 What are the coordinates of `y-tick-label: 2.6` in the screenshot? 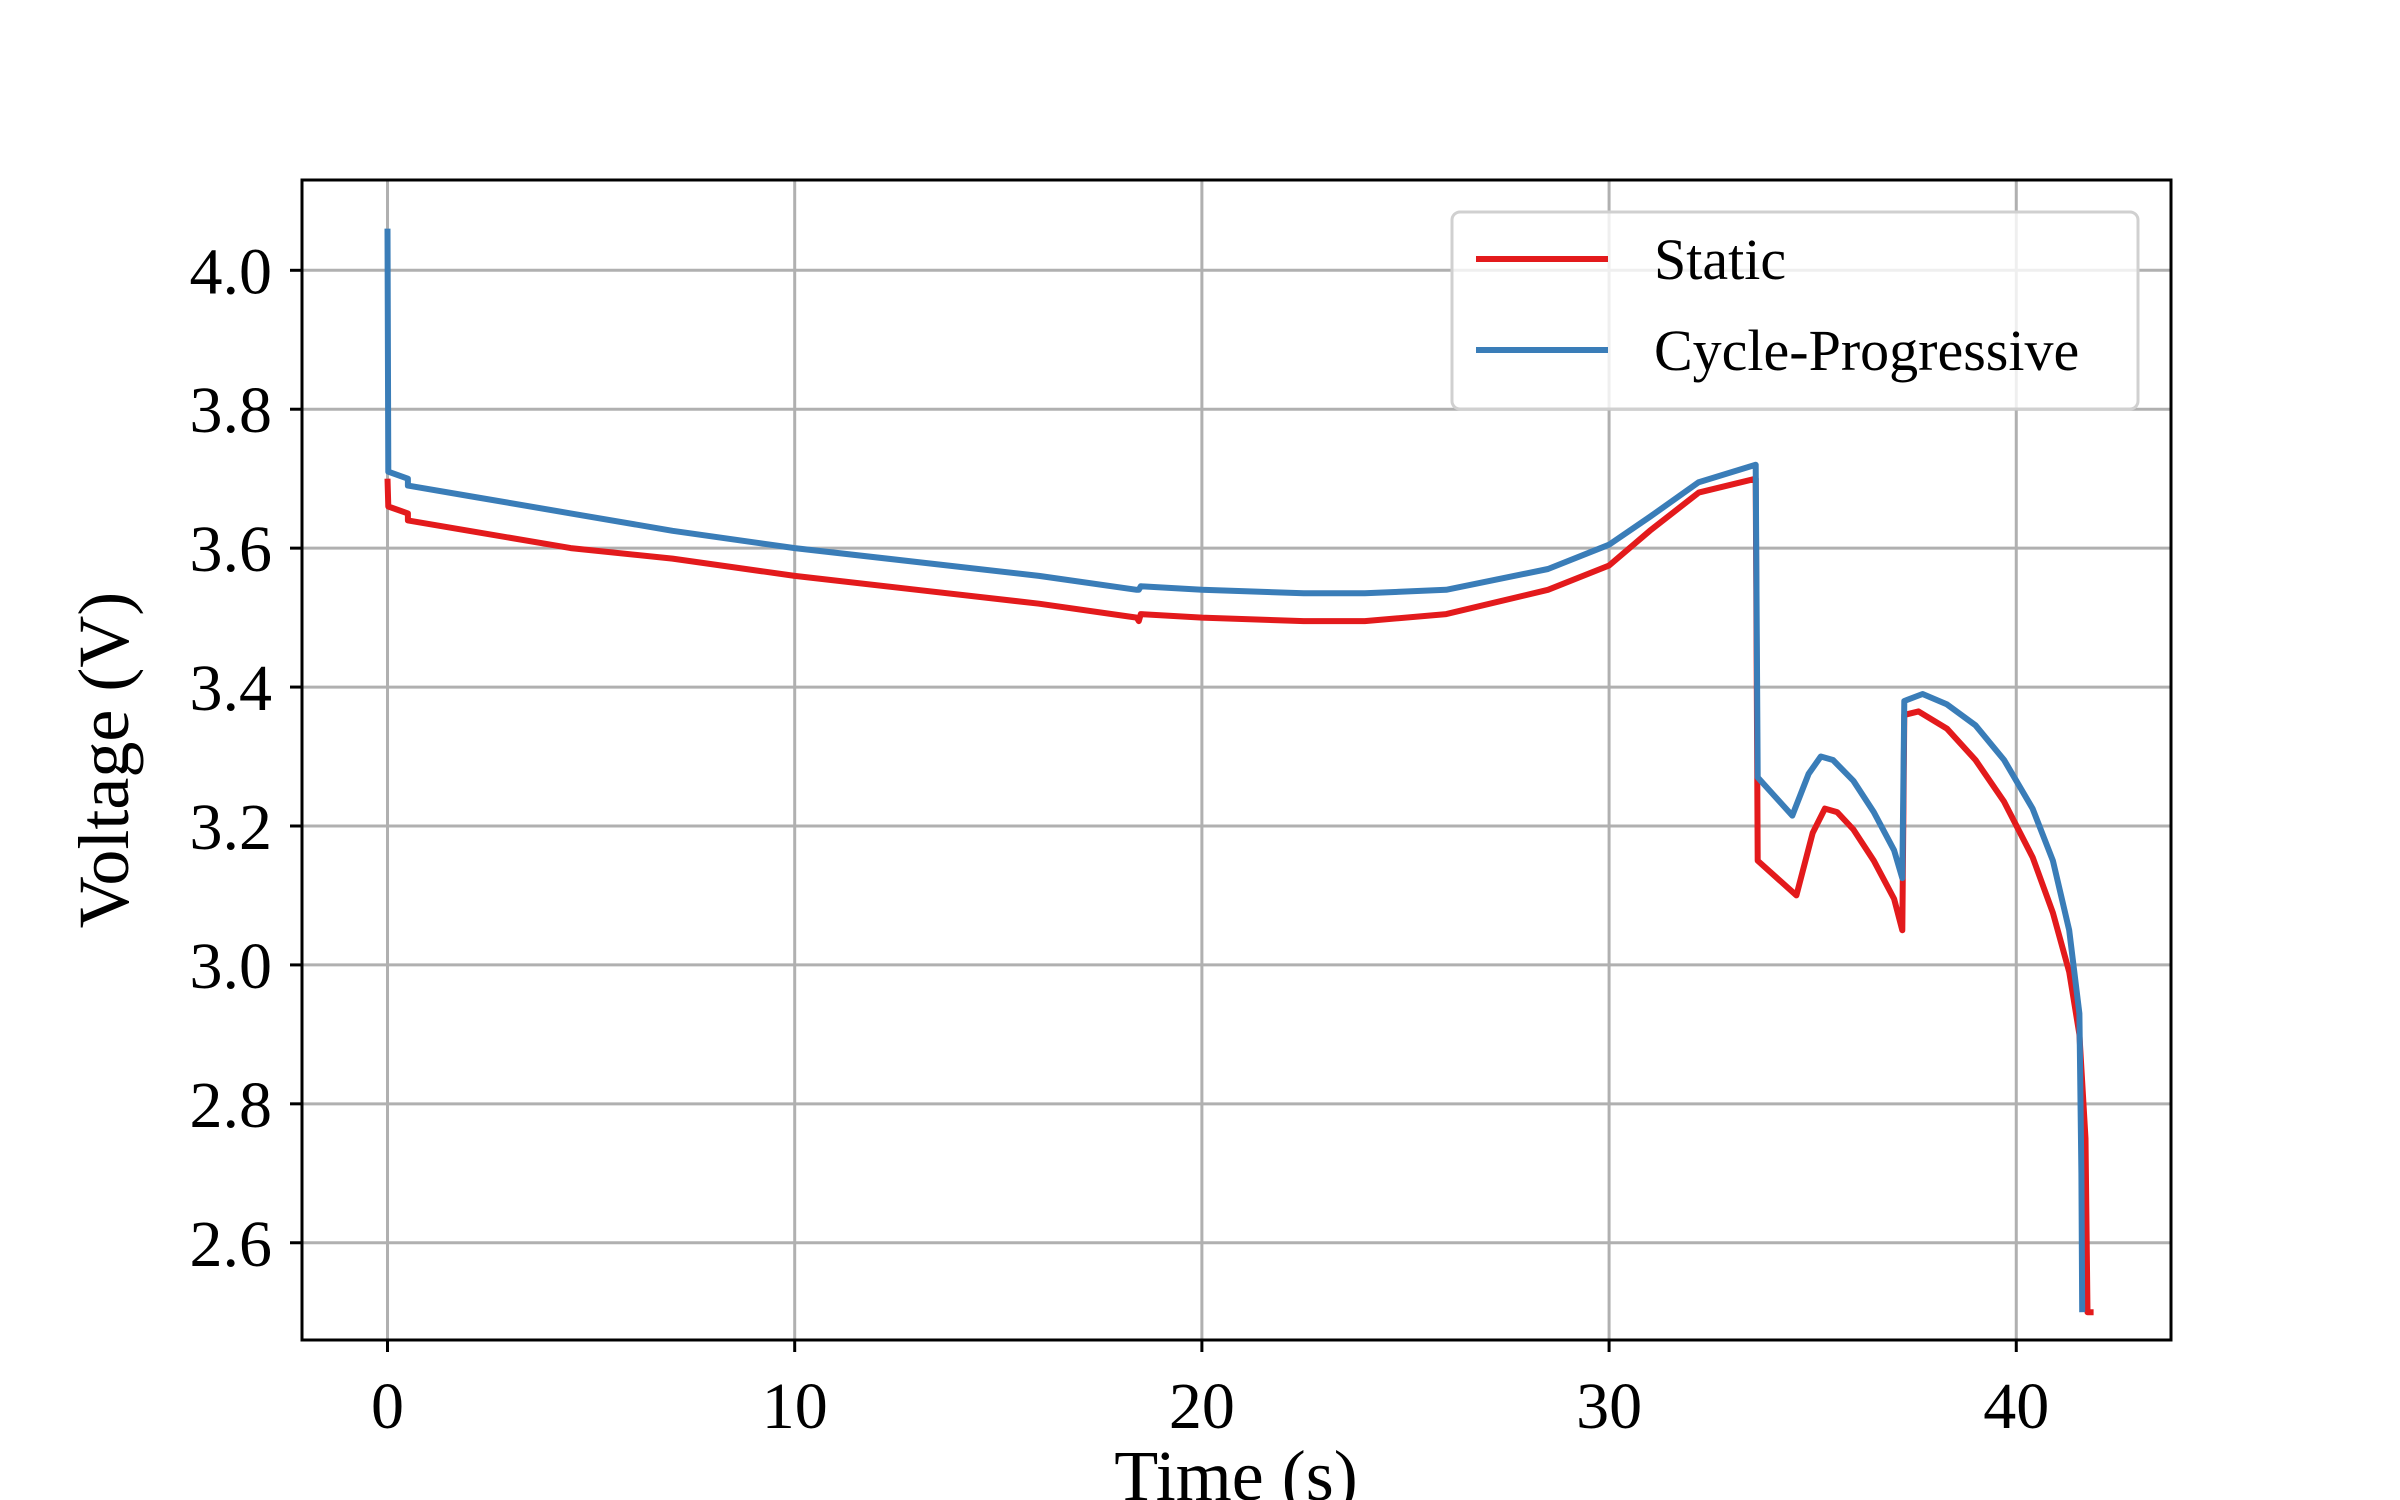 It's located at (231, 1244).